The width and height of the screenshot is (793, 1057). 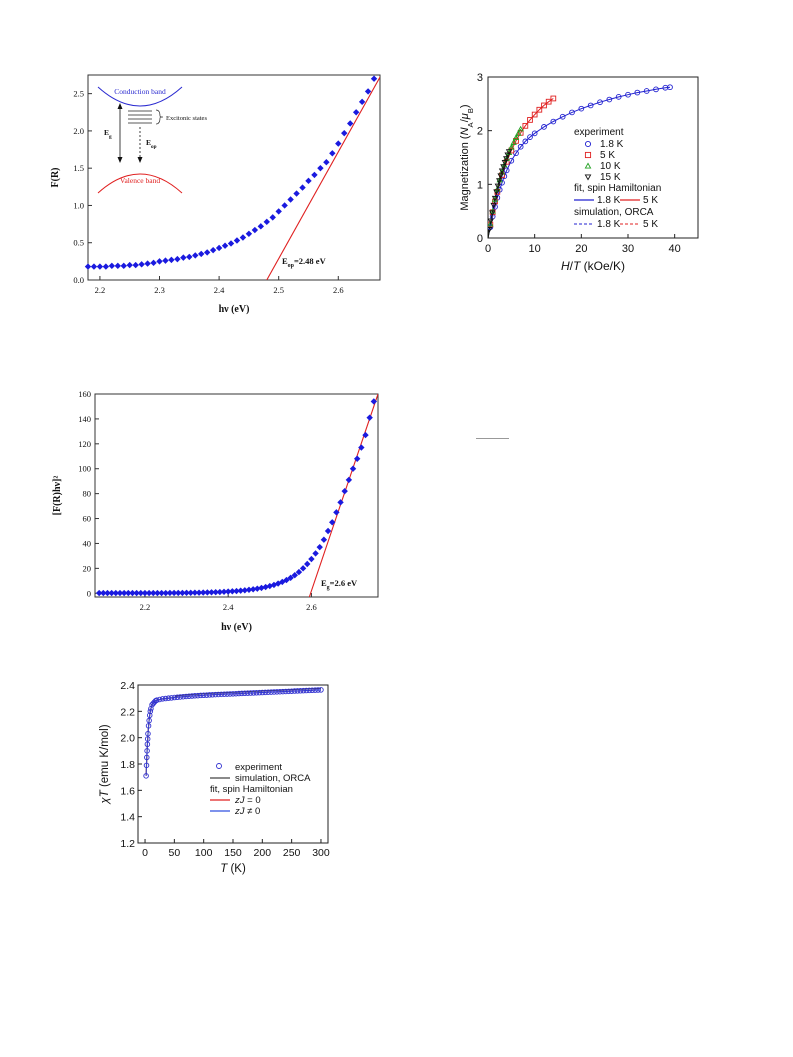 I want to click on legend-label-part: zJ, so click(x=239, y=811).